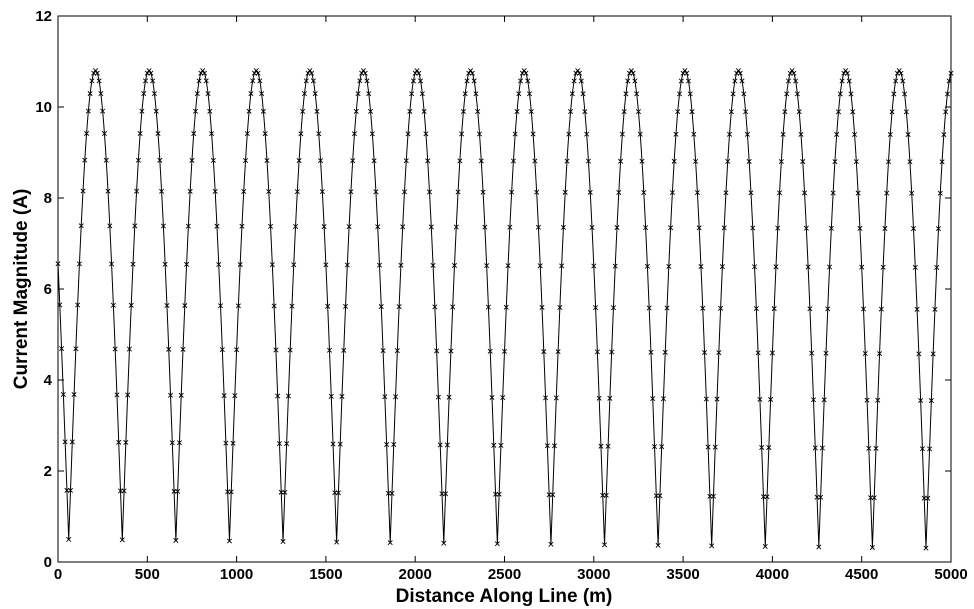 This screenshot has width=974, height=609. I want to click on x-tick-label: 5000, so click(950, 574).